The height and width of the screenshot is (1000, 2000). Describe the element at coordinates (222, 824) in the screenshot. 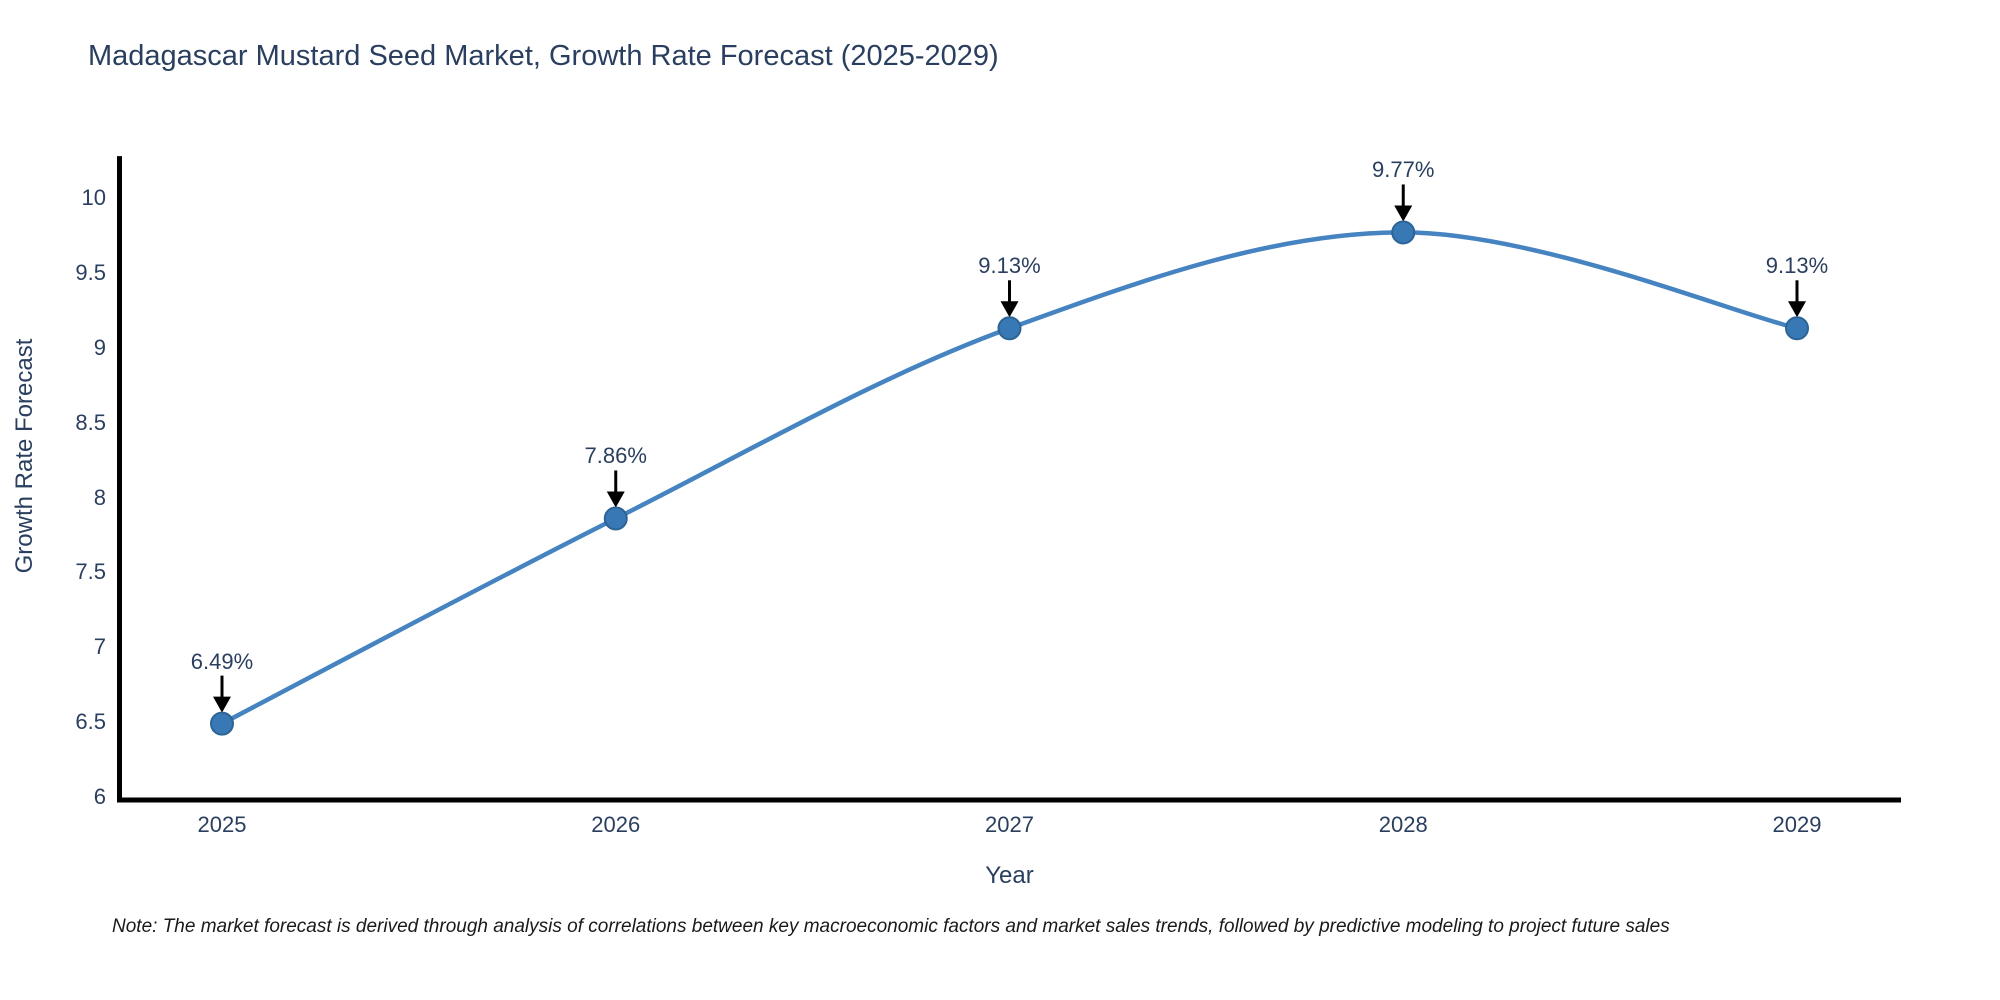

I see `x-tick-label: 2025` at that location.